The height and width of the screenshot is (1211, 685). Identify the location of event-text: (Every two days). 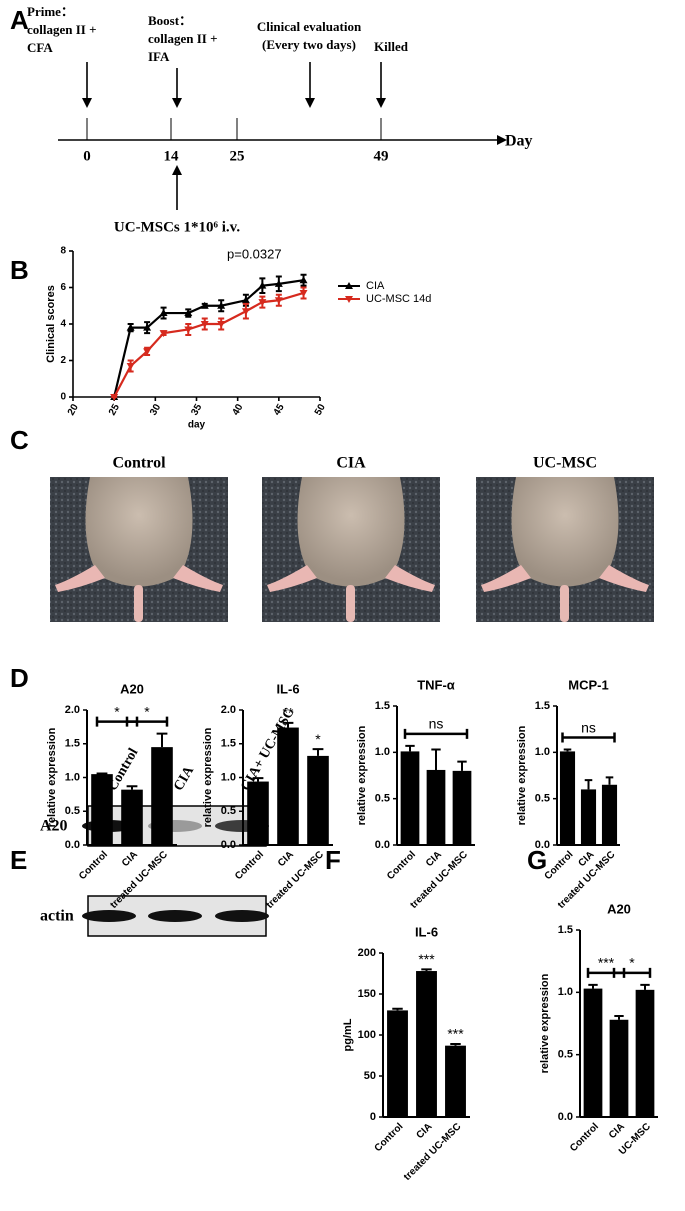
(309, 44).